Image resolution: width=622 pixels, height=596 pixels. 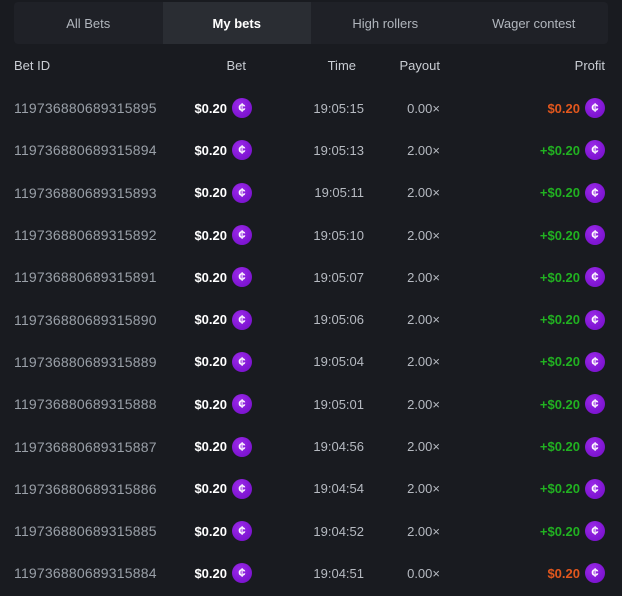 I want to click on column-header-bet-id: Bet ID, so click(x=32, y=65).